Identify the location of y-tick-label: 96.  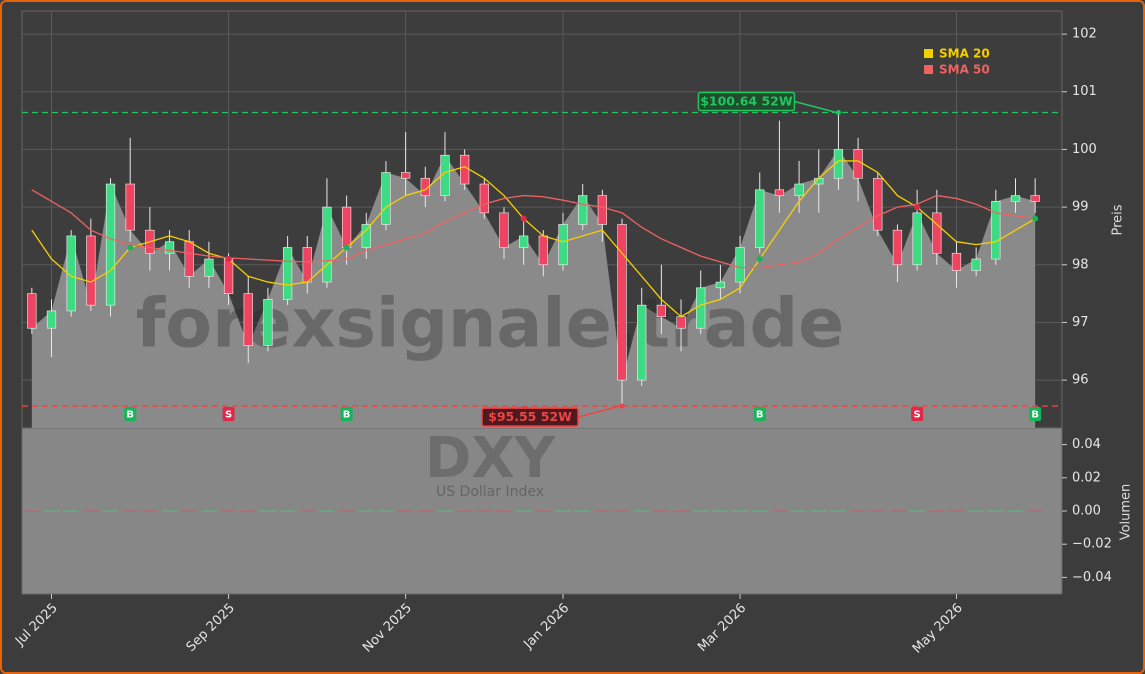
(1080, 380).